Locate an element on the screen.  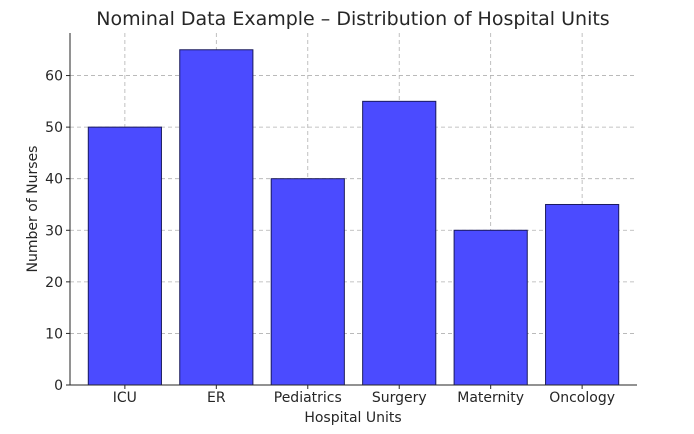
y-ticks: 0 10 20 30 40 50 60 is located at coordinates (57, 231).